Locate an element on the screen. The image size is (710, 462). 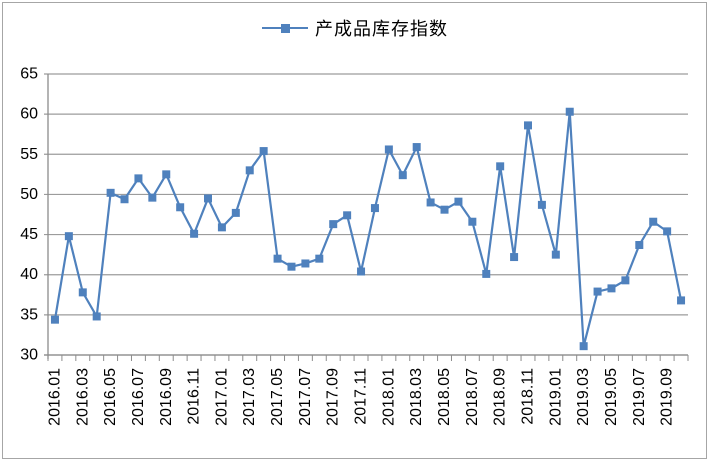
x-axis-tick-label: 2017.09 is located at coordinates (333, 397).